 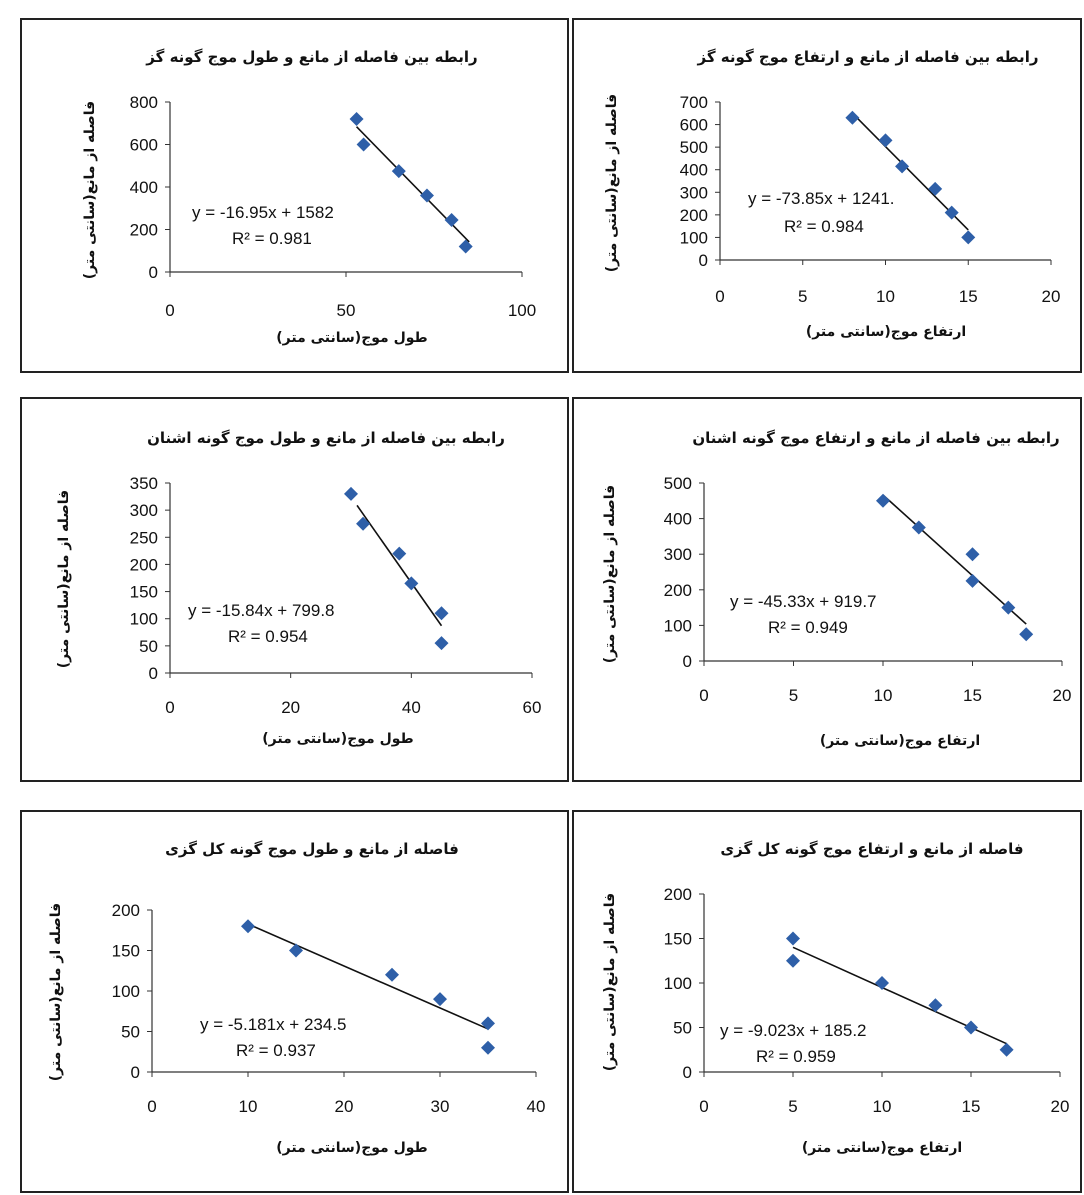 What do you see at coordinates (522, 310) in the screenshot?
I see `x-tick-label: 100` at bounding box center [522, 310].